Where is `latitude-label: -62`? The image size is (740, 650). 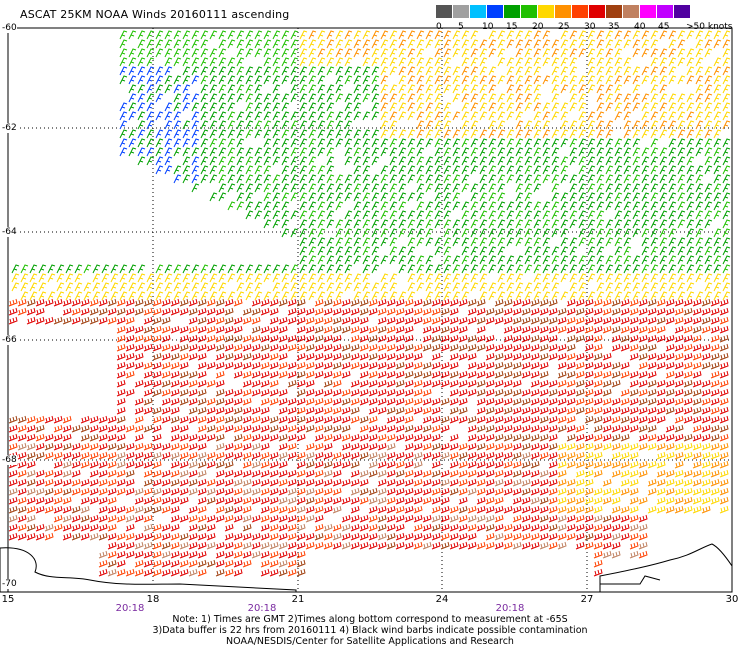 latitude-label: -62 is located at coordinates (9, 128).